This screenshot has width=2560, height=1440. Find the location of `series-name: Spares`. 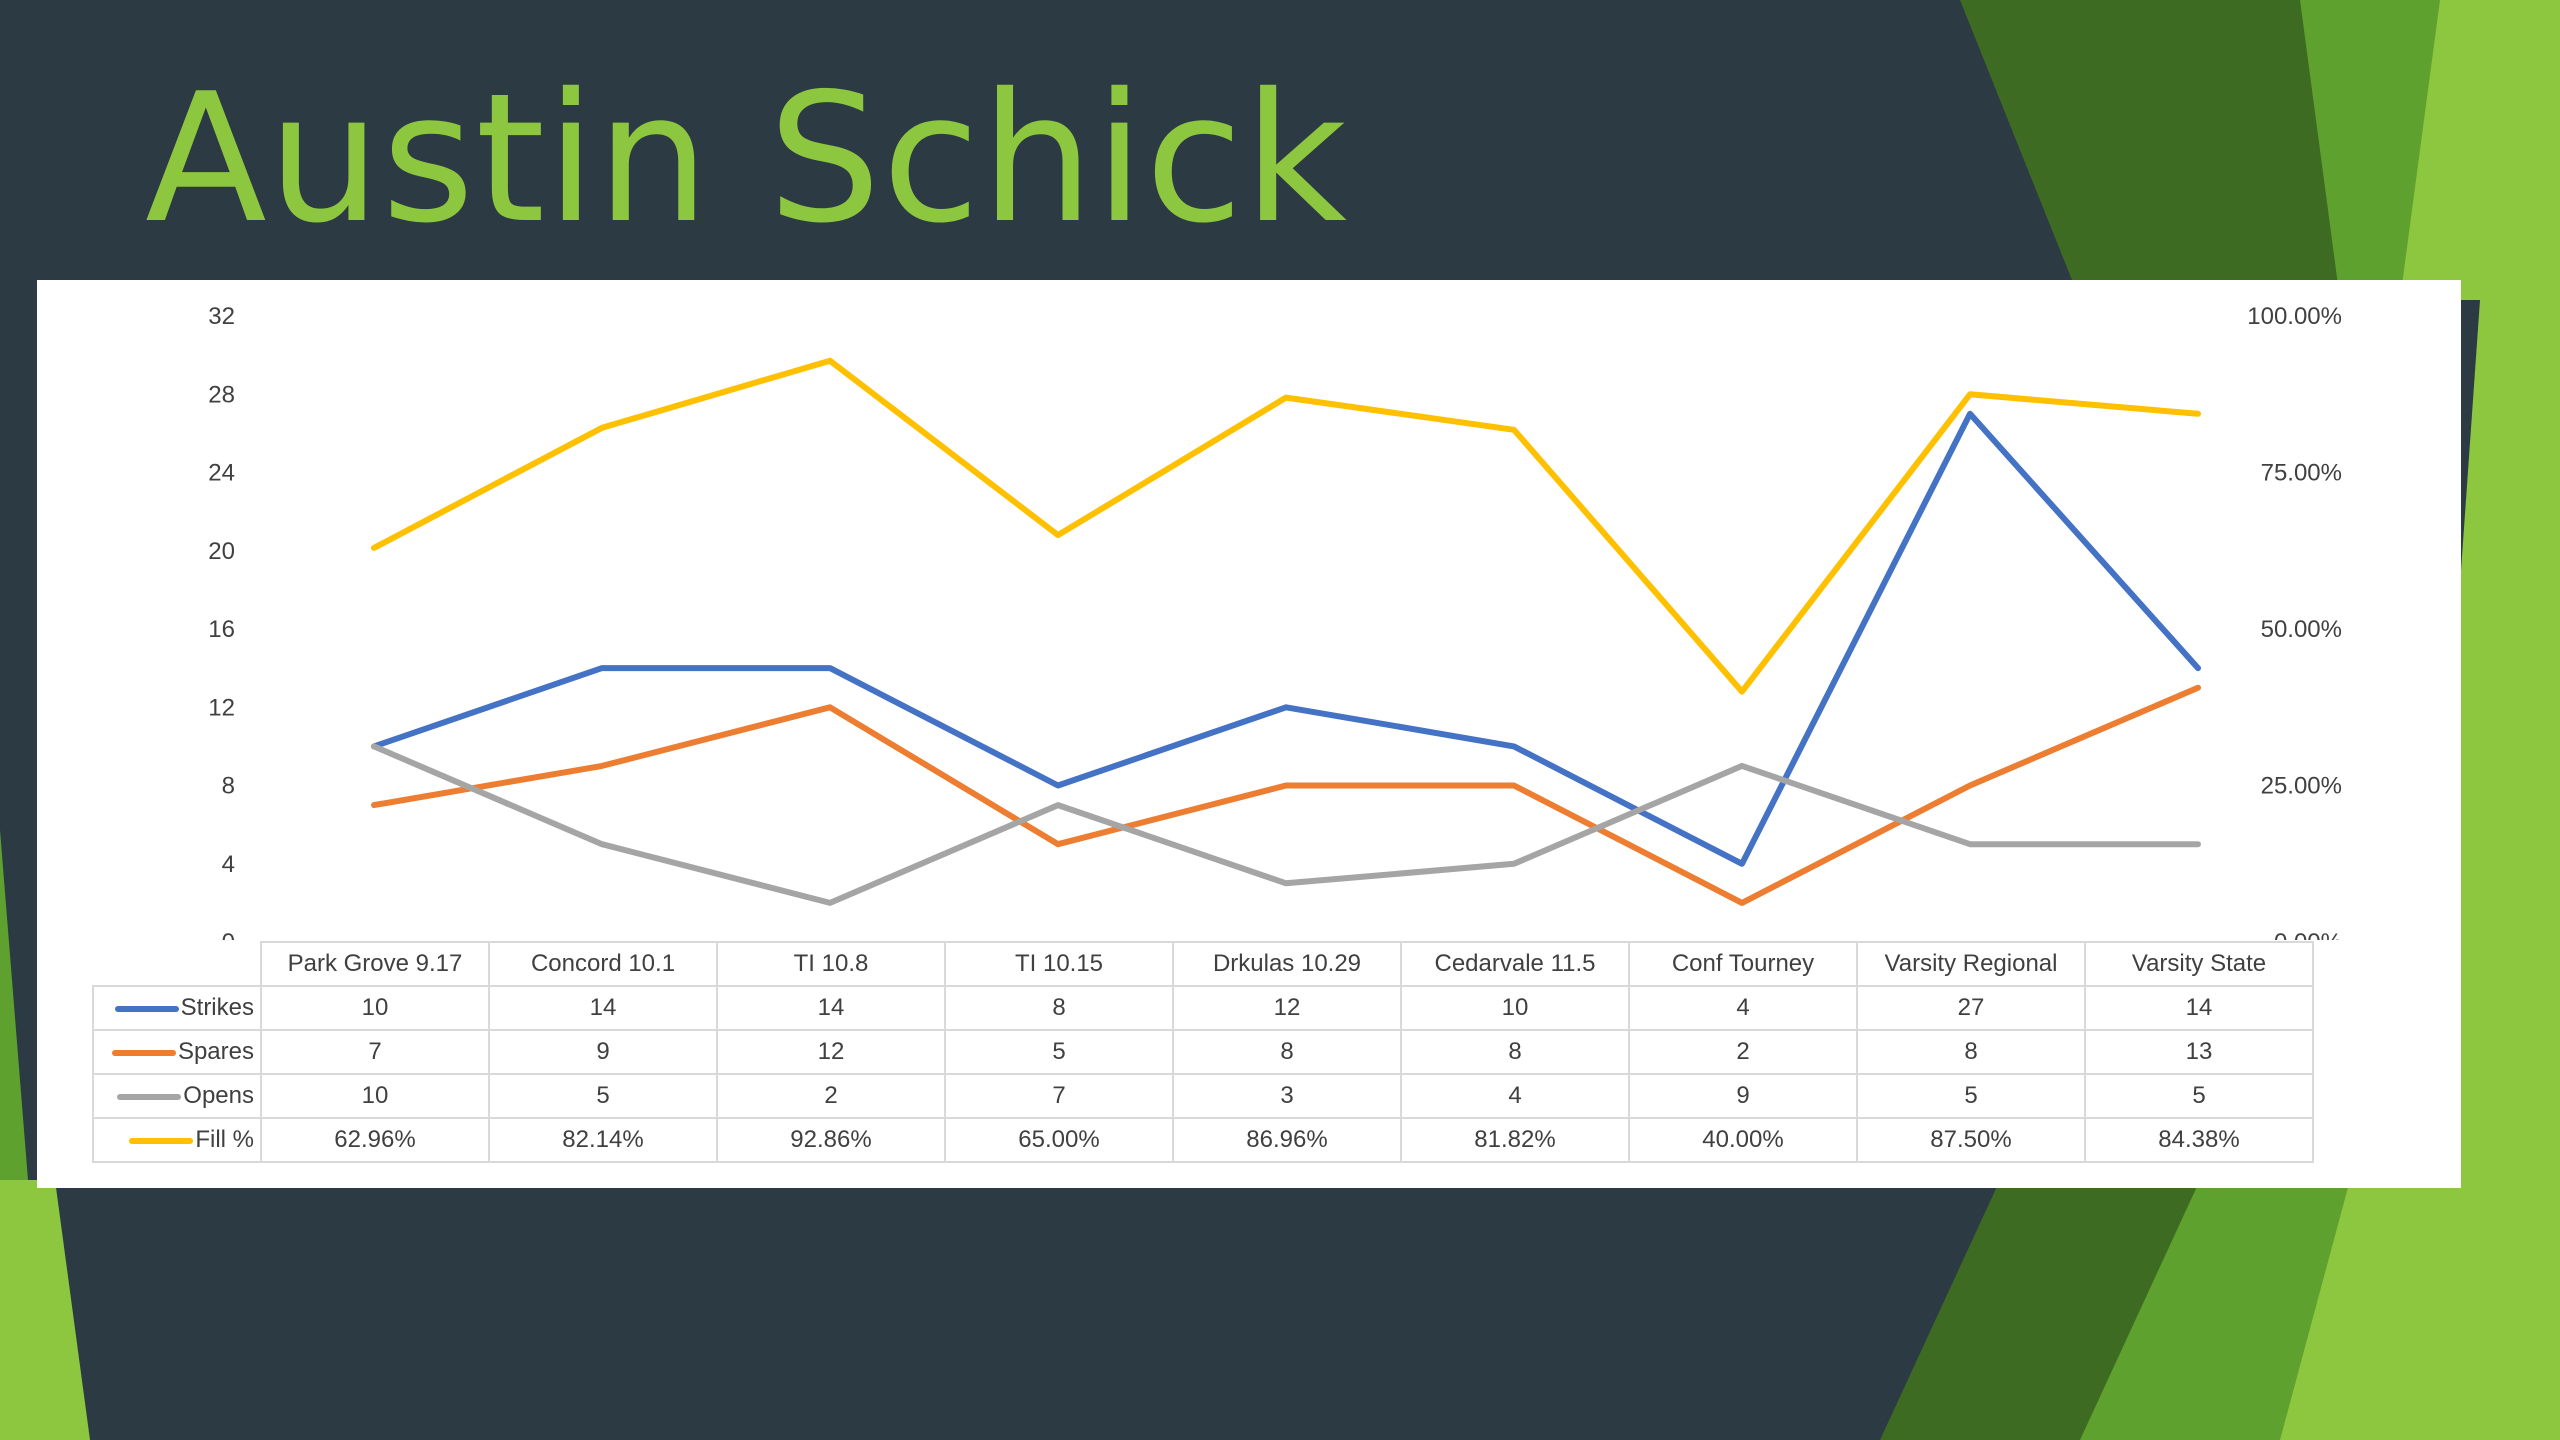

series-name: Spares is located at coordinates (215, 1051).